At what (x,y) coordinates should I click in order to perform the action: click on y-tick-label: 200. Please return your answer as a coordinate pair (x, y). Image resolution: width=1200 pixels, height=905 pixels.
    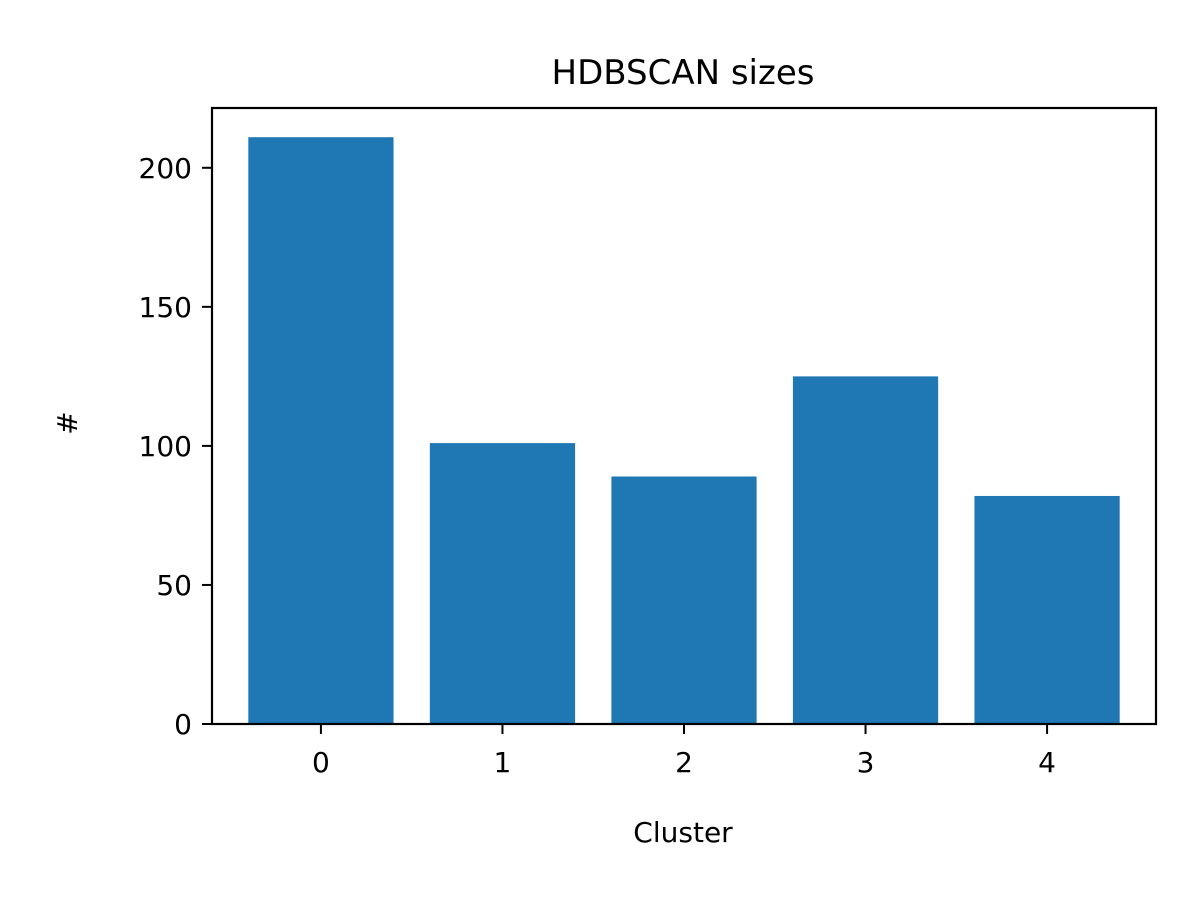
    Looking at the image, I should click on (165, 168).